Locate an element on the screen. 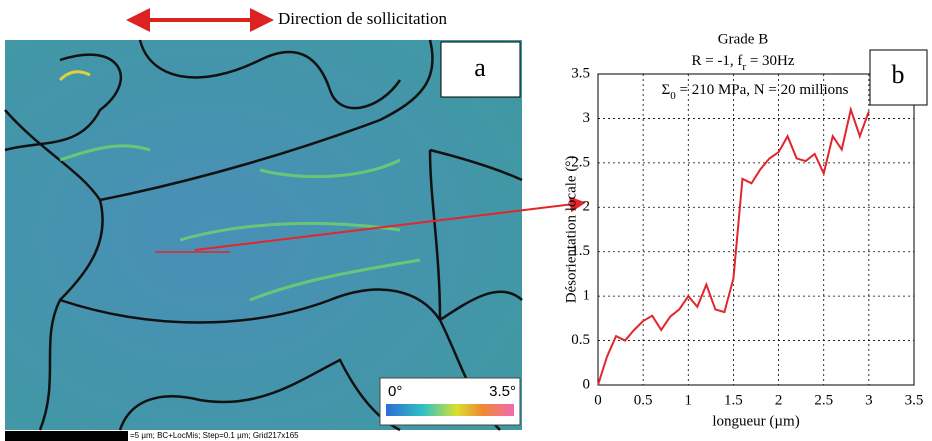  subtitle-part: r is located at coordinates (744, 67).